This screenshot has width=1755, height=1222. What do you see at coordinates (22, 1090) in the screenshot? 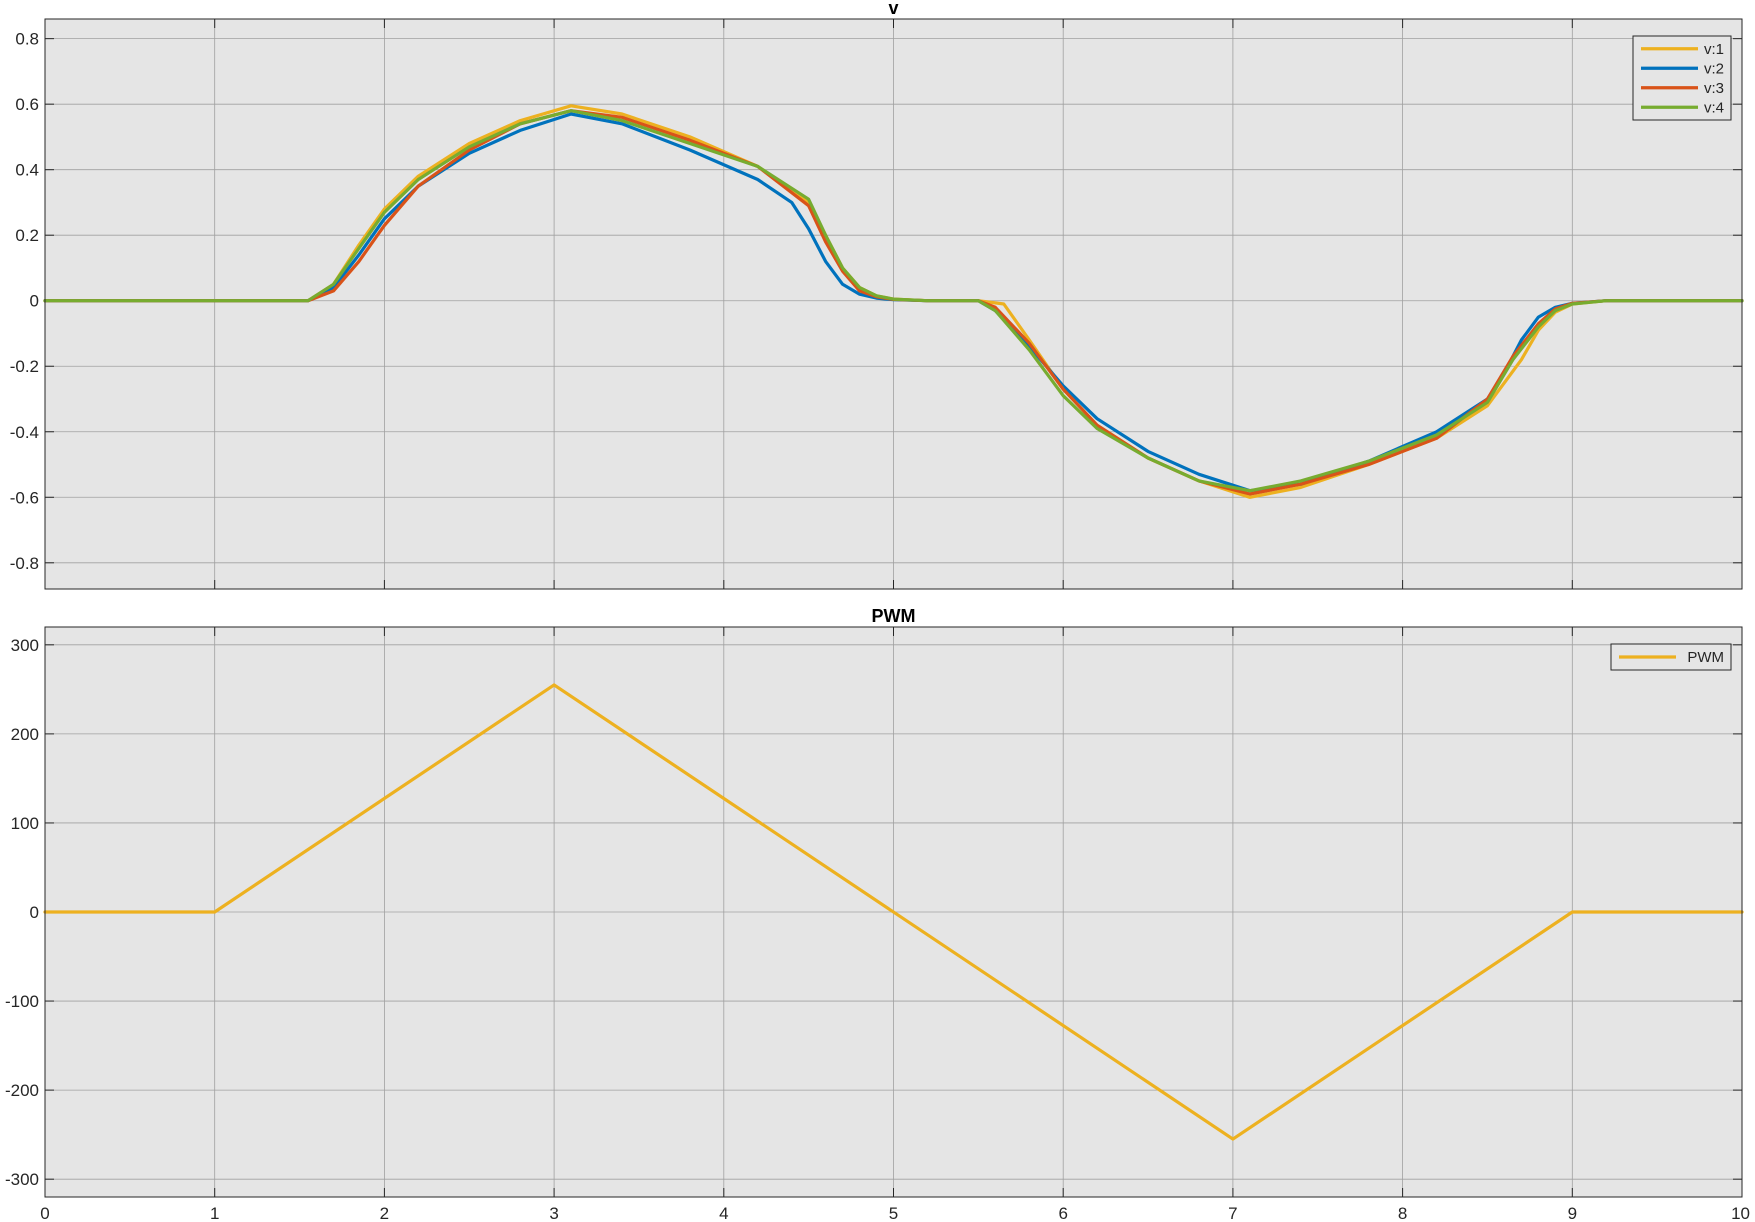
I see `y-tick-label: -200` at bounding box center [22, 1090].